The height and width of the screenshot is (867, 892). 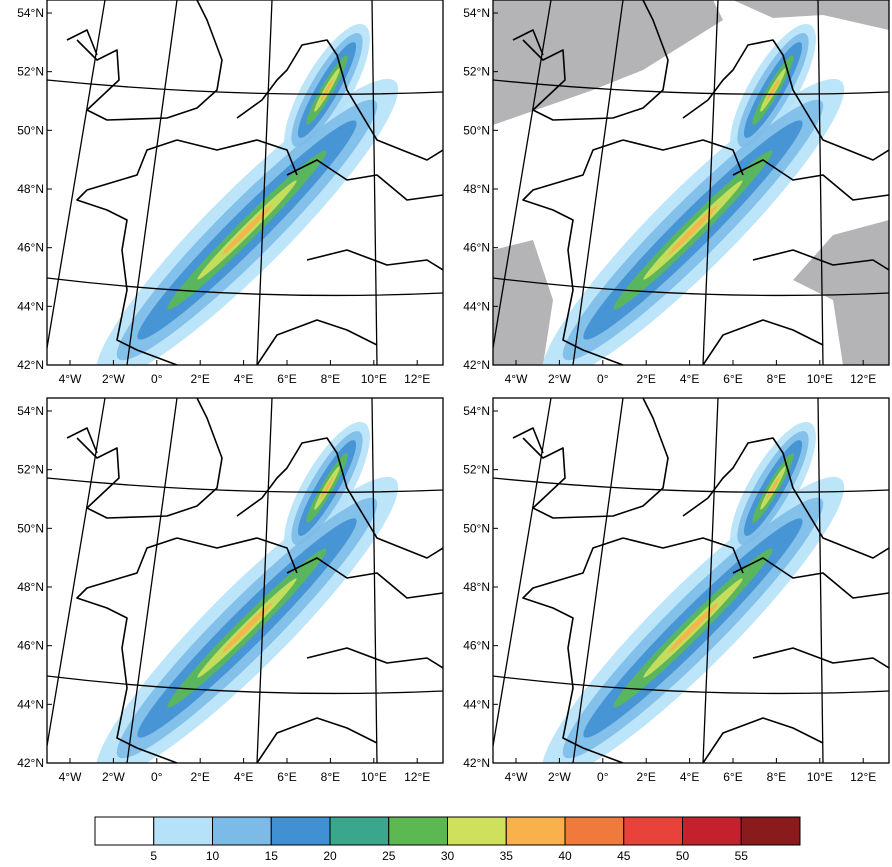 I want to click on colorbar-label: 55, so click(x=742, y=855).